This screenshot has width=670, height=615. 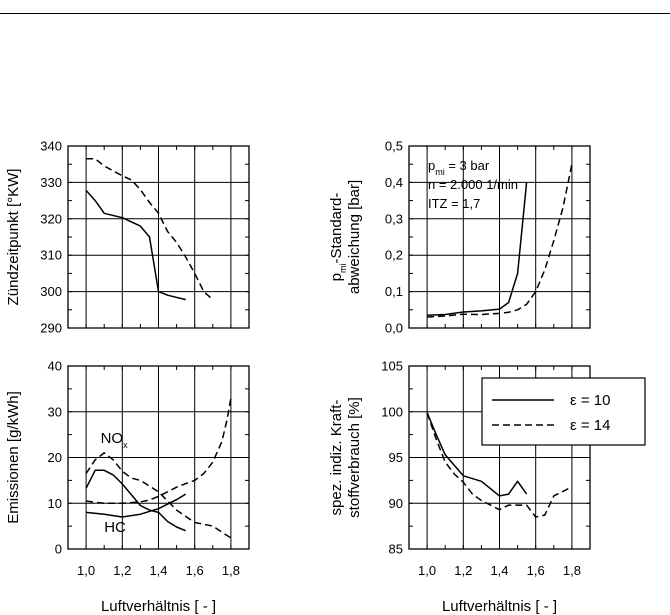 What do you see at coordinates (467, 165) in the screenshot?
I see `text-part: = 3 bar` at bounding box center [467, 165].